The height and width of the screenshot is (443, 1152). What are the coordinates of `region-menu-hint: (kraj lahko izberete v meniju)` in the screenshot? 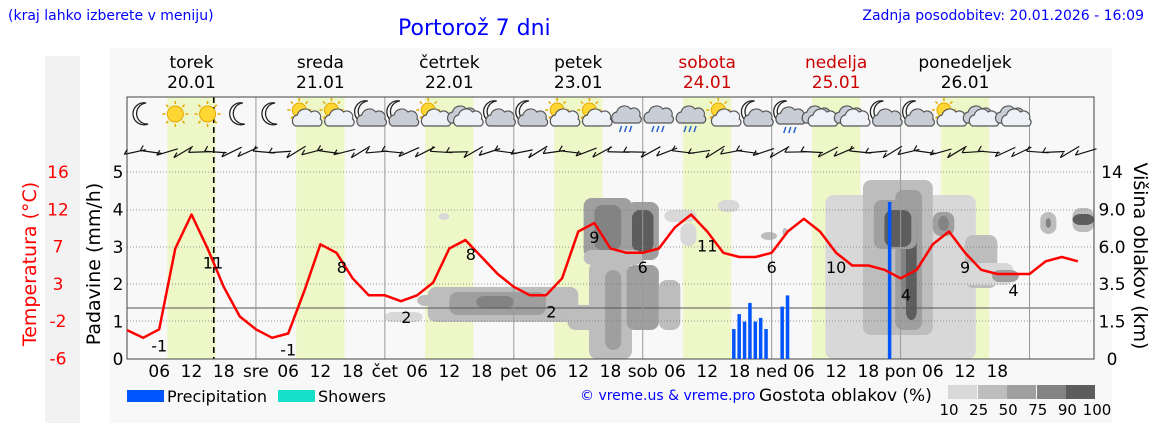 It's located at (111, 16).